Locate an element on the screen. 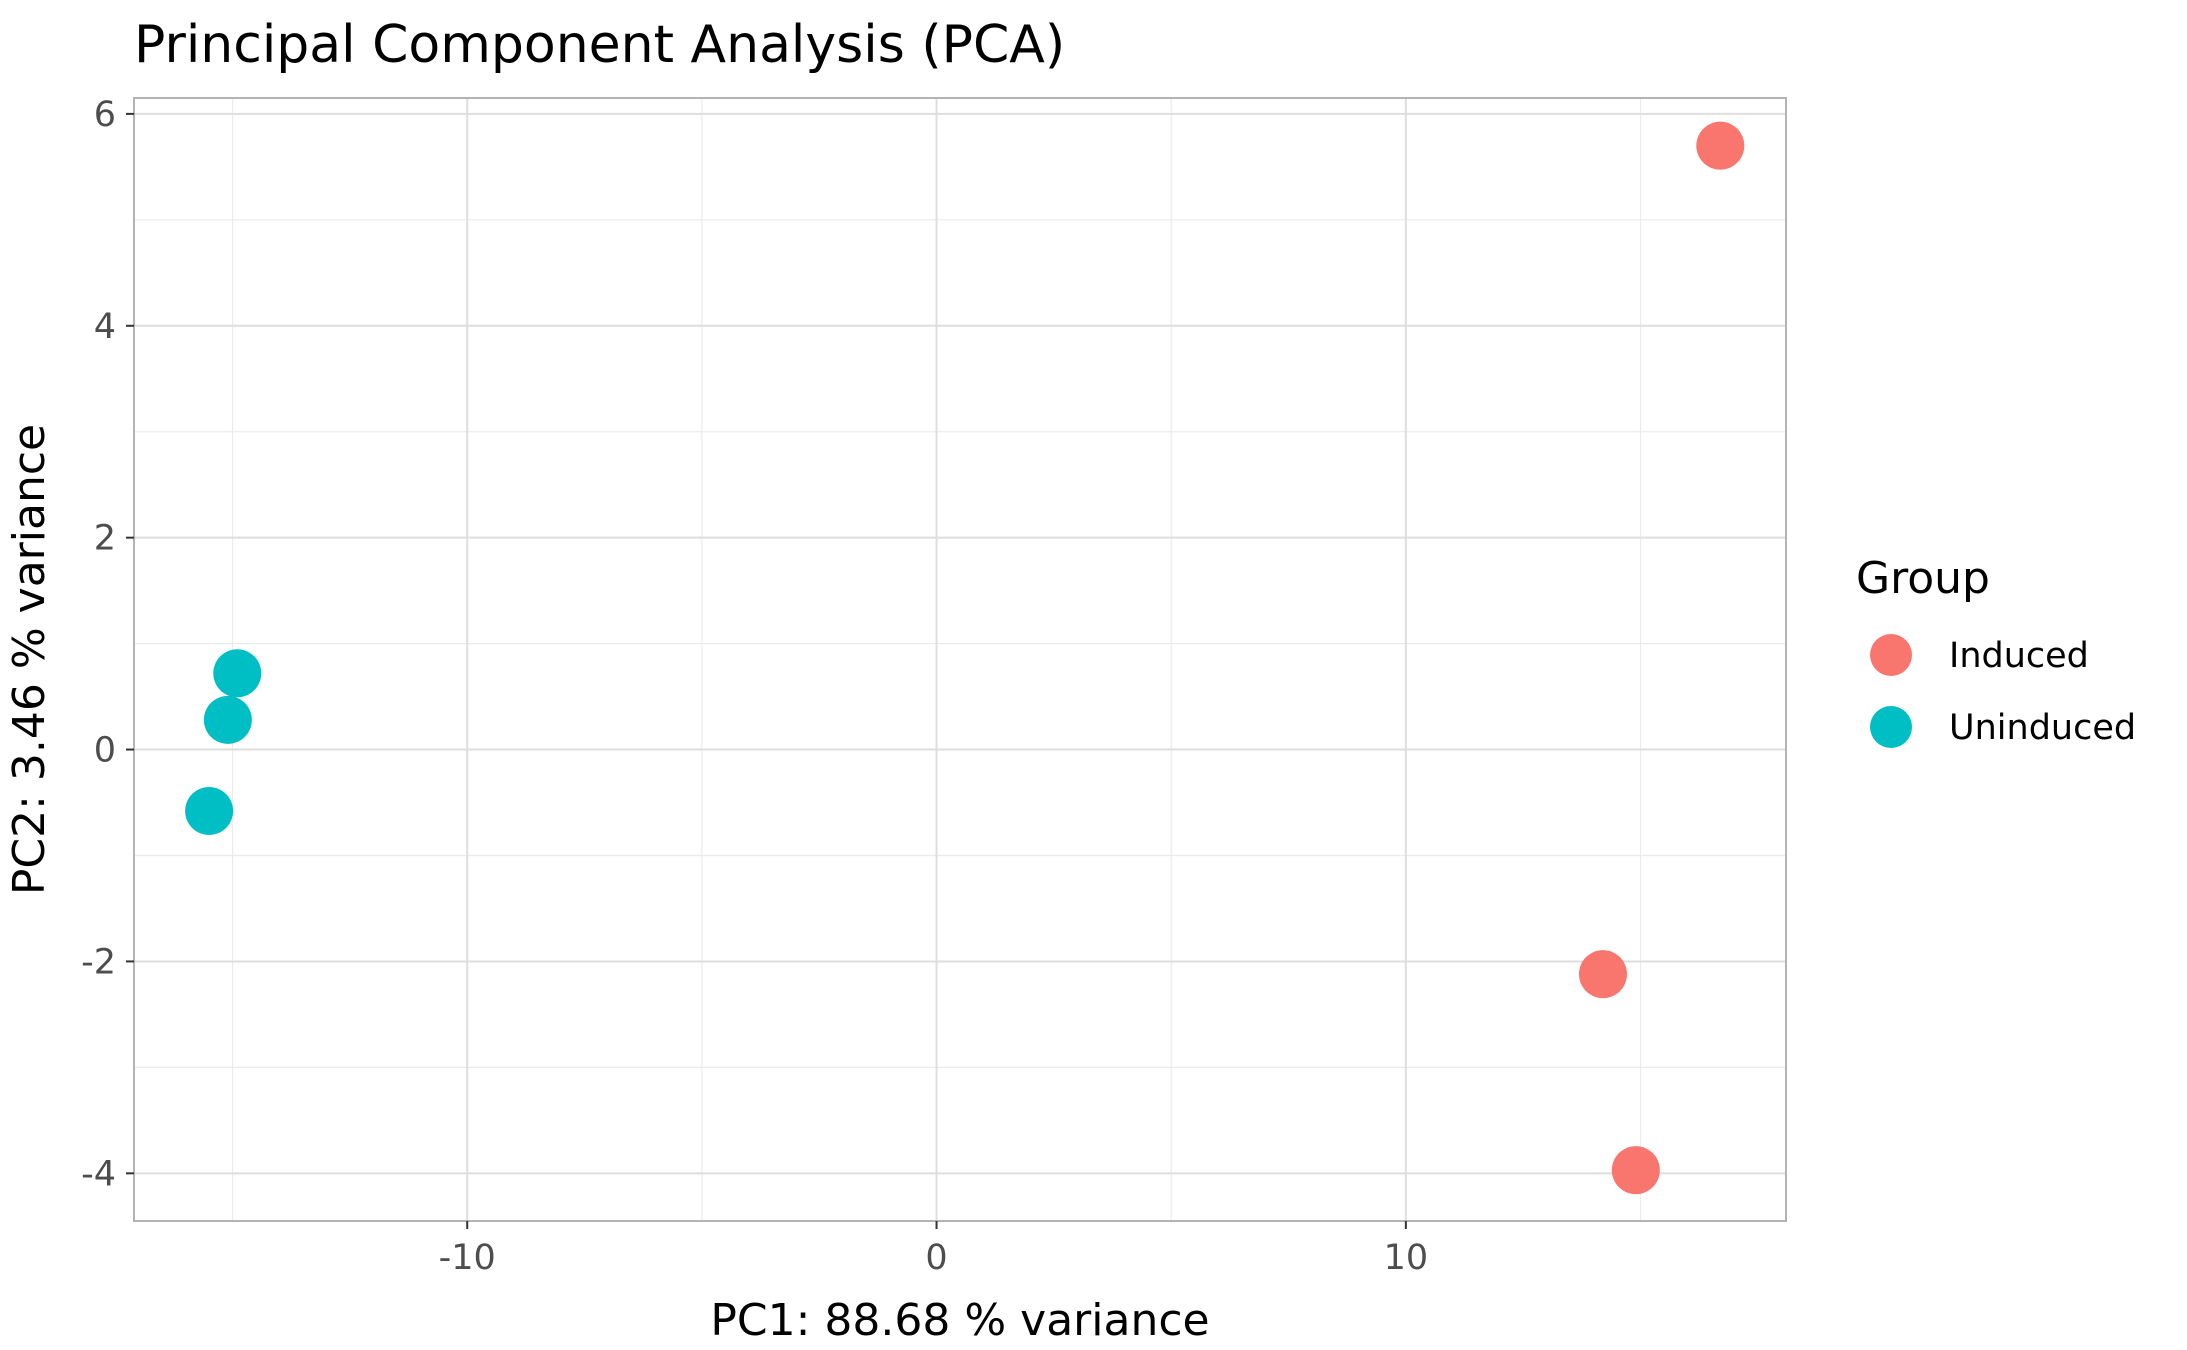  chart-title: Principal Component Analysis (PCA) is located at coordinates (599, 45).